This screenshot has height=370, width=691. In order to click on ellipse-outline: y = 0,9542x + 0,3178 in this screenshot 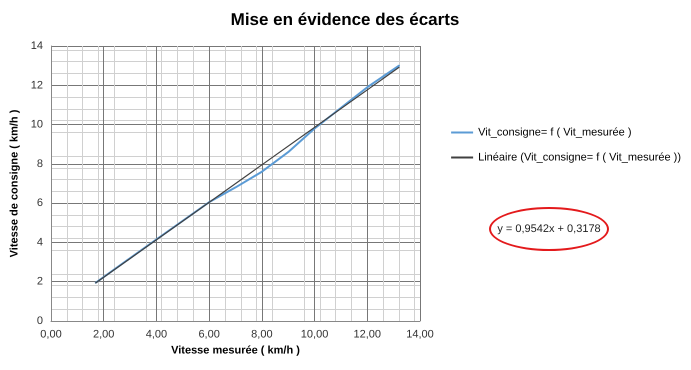, I will do `click(549, 229)`.